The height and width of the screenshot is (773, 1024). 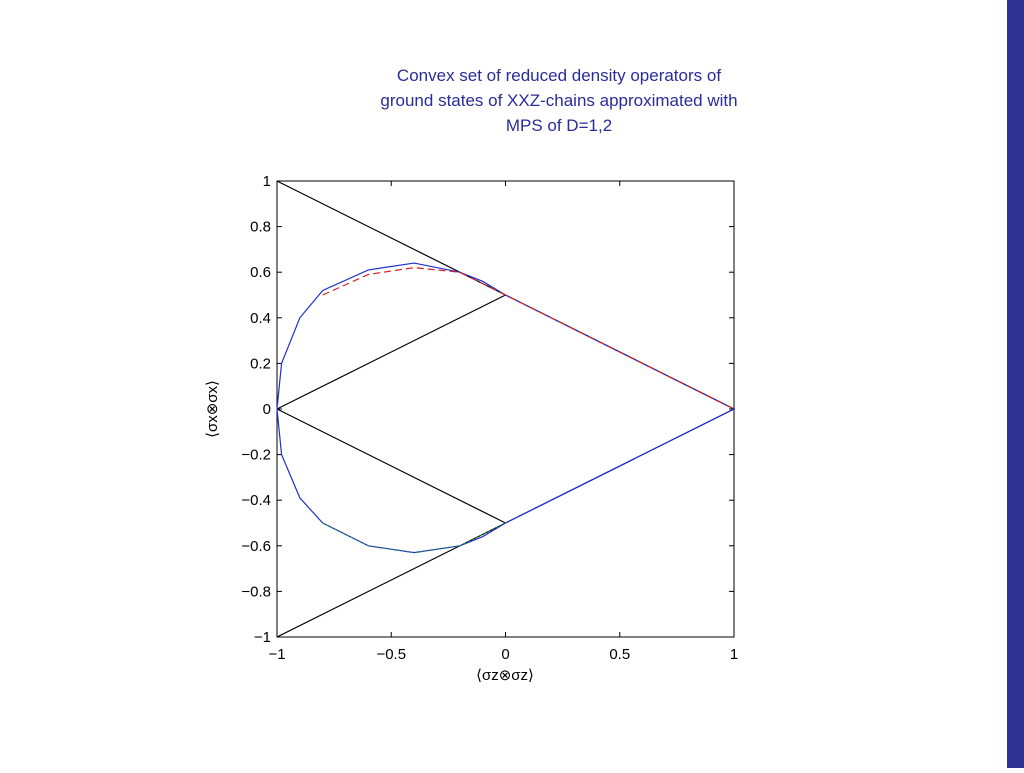 I want to click on y-tick-label: 0, so click(x=267, y=409).